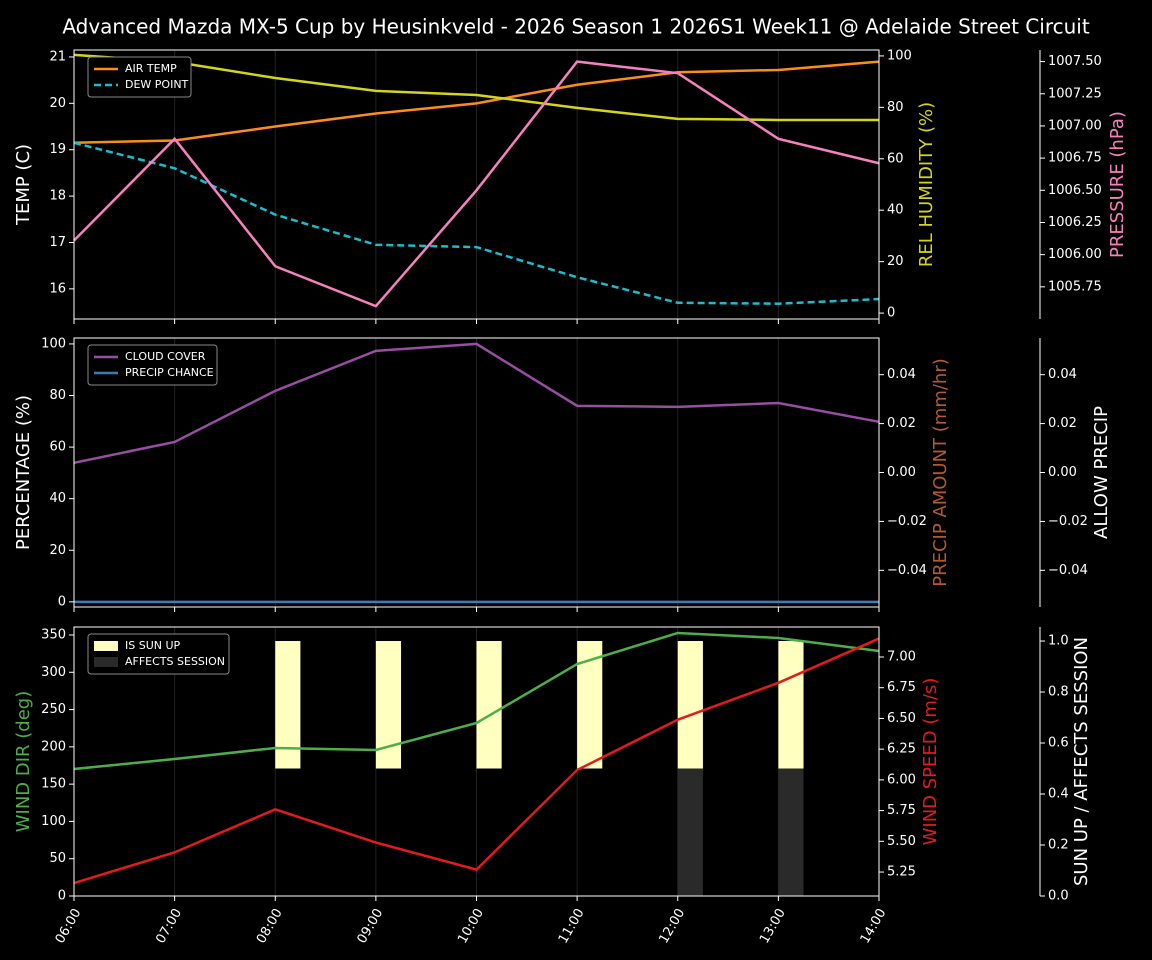  I want to click on y3-tick-label: 0.0, so click(1058, 896).